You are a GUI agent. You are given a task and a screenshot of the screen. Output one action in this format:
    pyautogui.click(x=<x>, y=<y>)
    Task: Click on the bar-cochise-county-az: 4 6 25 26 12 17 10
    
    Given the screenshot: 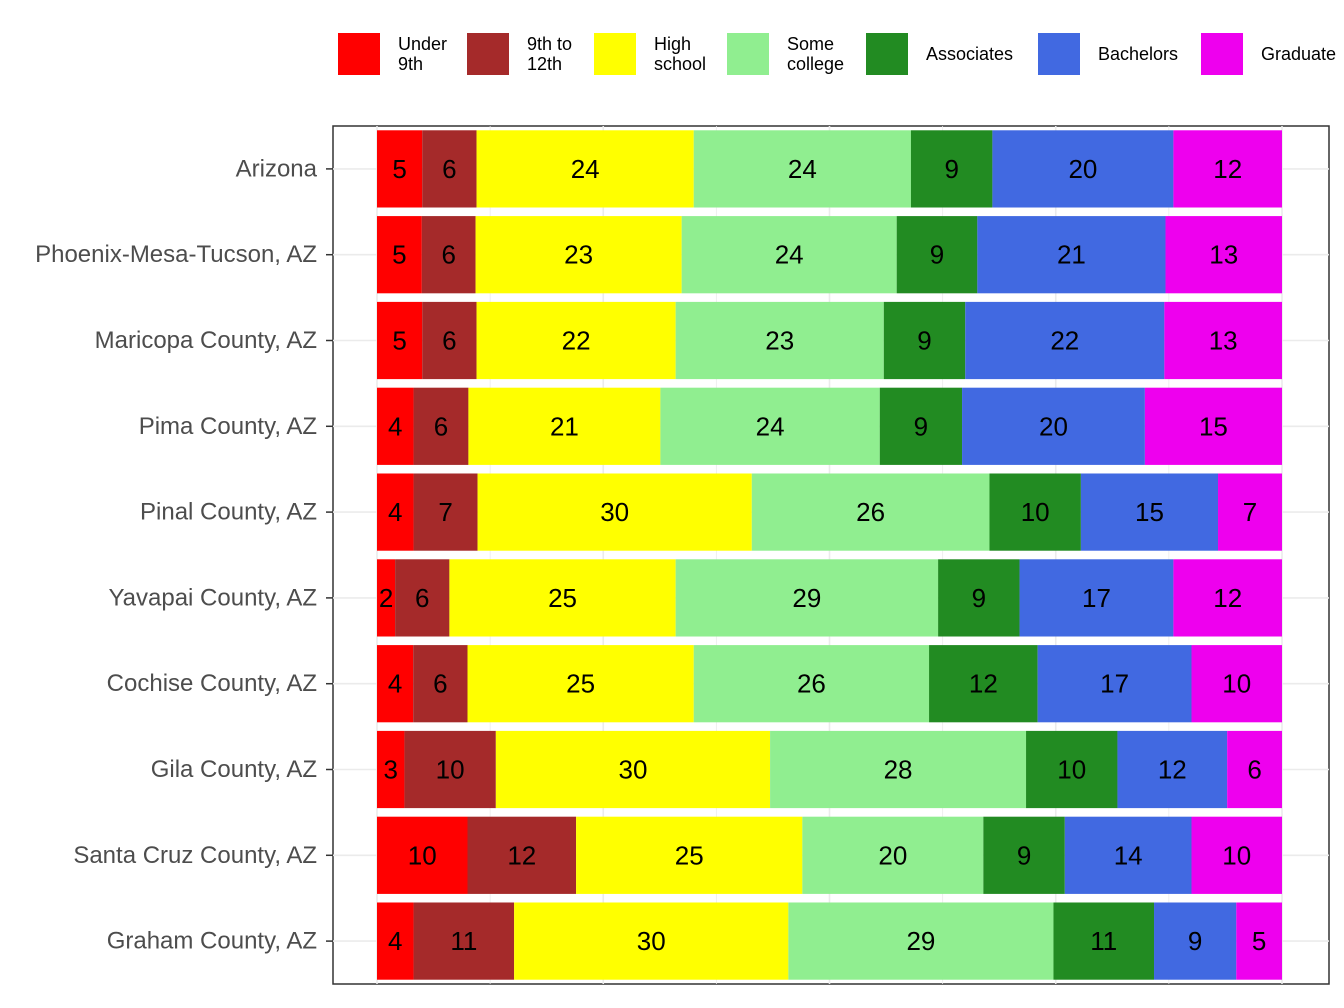 What is the action you would take?
    pyautogui.click(x=829, y=684)
    